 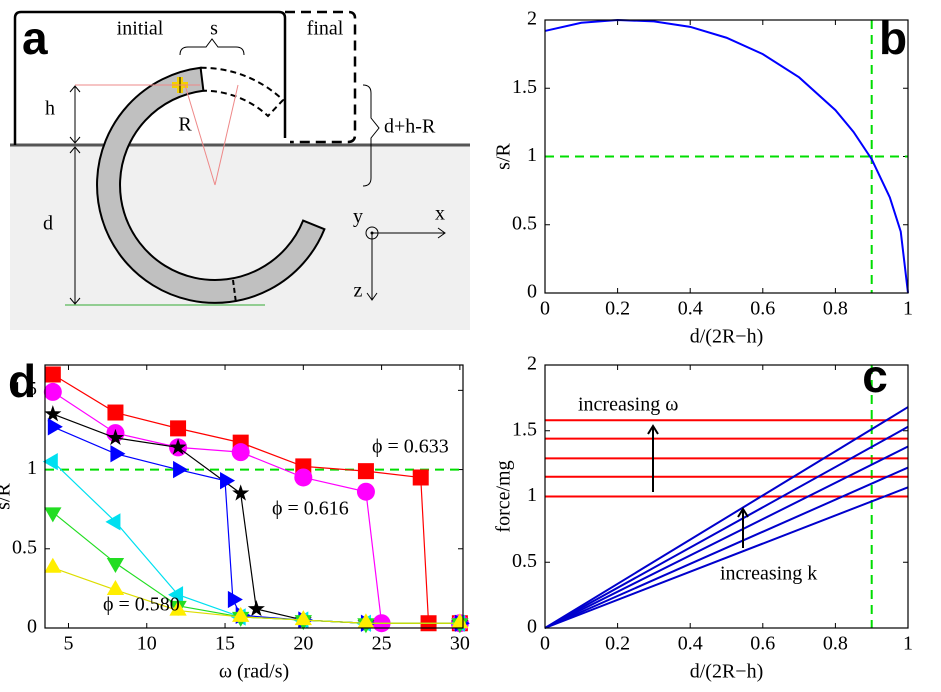 I want to click on annotation: increasing k, so click(x=768, y=574).